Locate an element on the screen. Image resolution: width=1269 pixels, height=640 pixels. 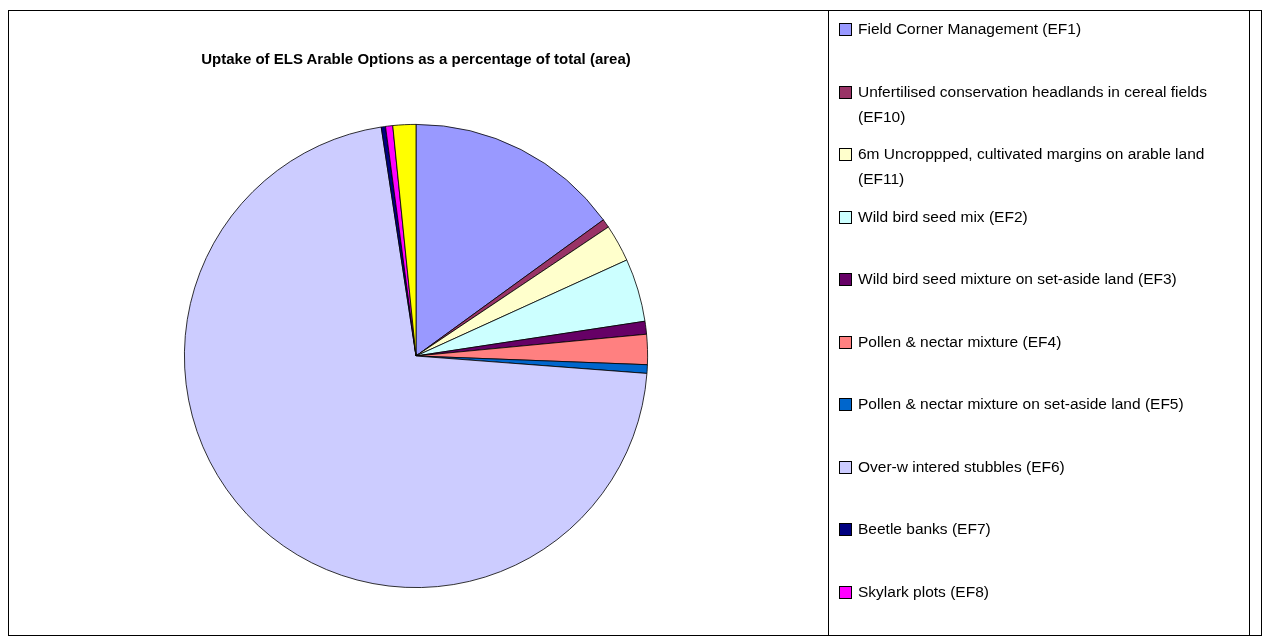
text: Uptake of ELS Arable Options as a percentage of total (area) is located at coordinates (416, 59).